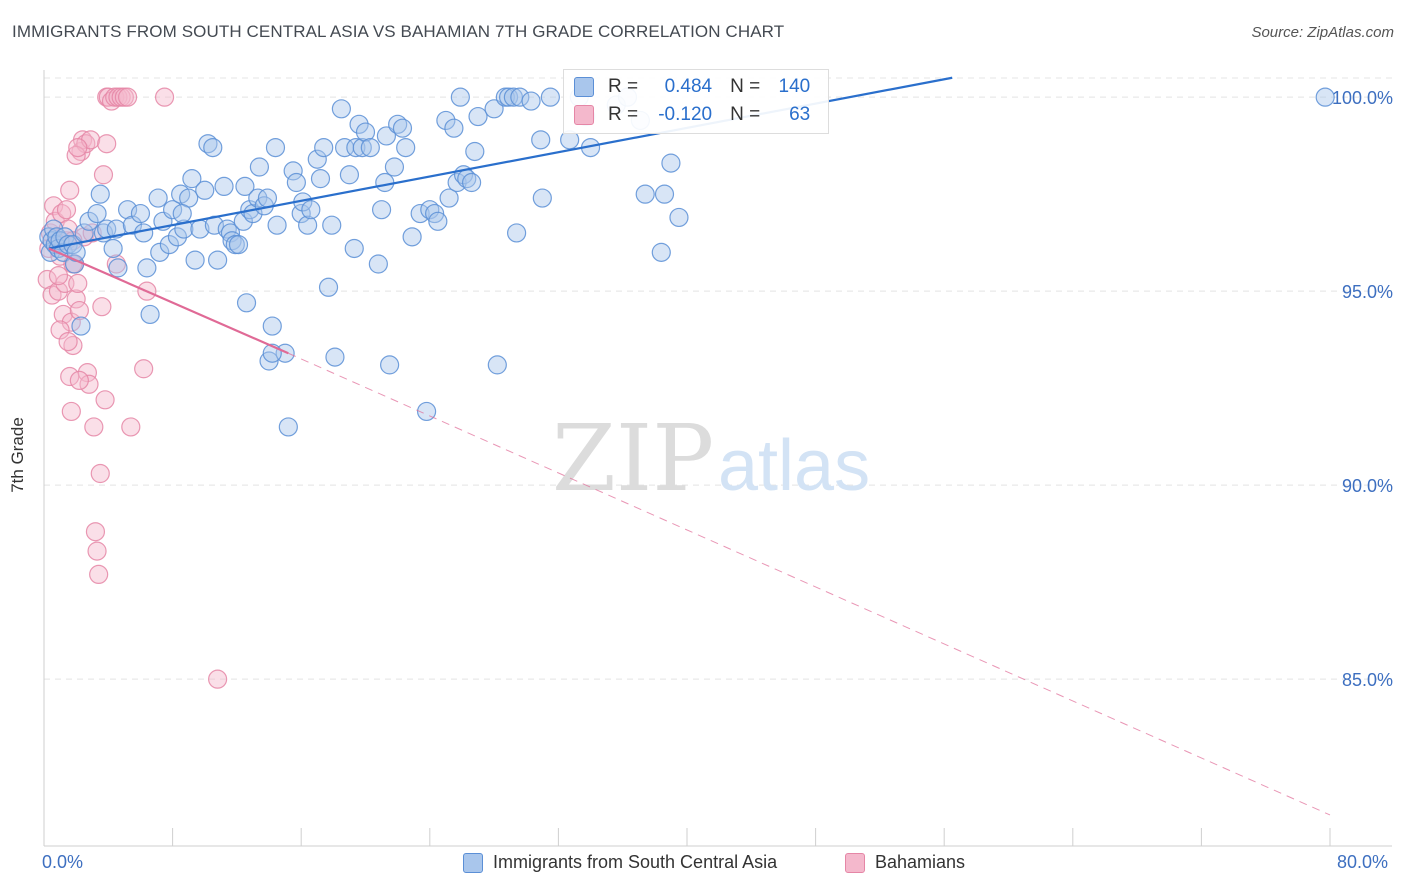 The height and width of the screenshot is (892, 1406). What do you see at coordinates (745, 114) in the screenshot?
I see `stats-n-label-pink: N =` at bounding box center [745, 114].